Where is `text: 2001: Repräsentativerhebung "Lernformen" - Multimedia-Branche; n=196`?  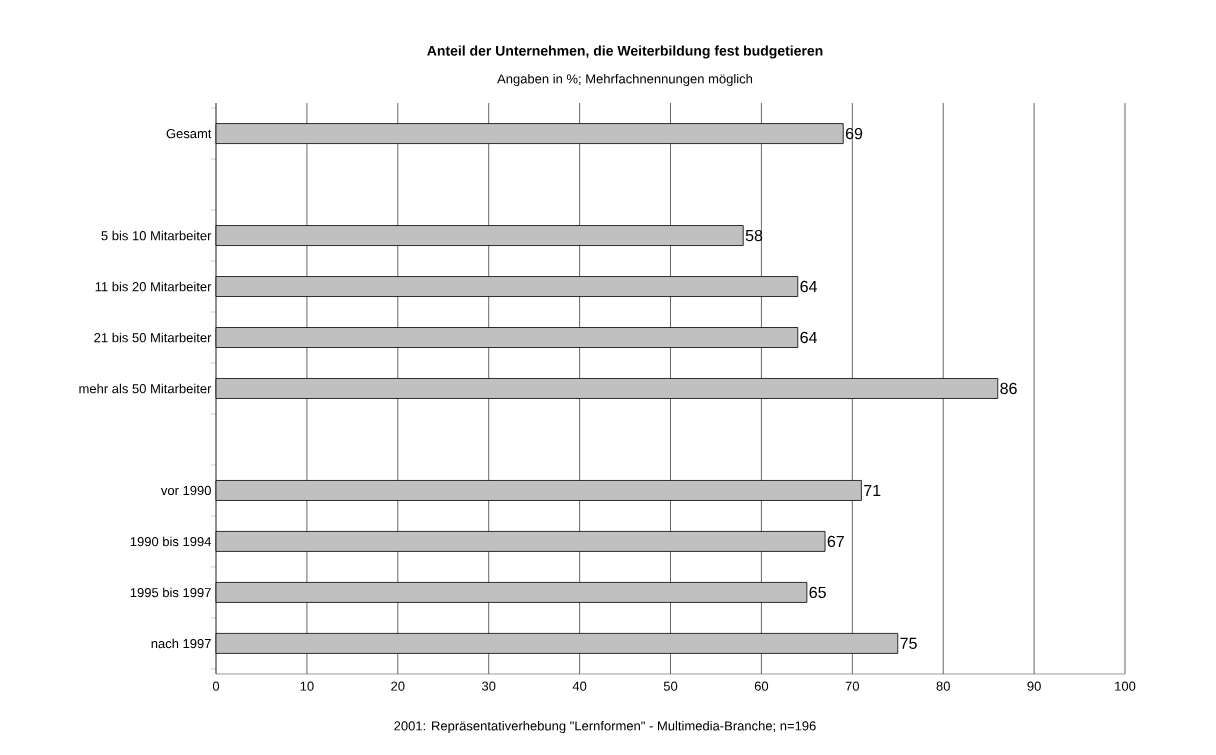 text: 2001: Repräsentativerhebung "Lernformen" - Multimedia-Branche; n=196 is located at coordinates (605, 727).